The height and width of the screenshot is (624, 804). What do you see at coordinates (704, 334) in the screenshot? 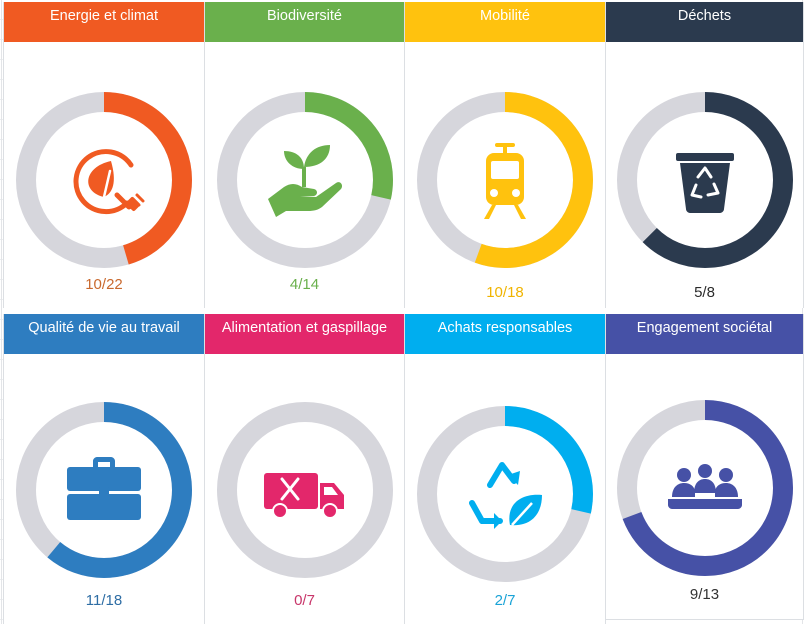
I see `card-header: Engagement sociétal` at bounding box center [704, 334].